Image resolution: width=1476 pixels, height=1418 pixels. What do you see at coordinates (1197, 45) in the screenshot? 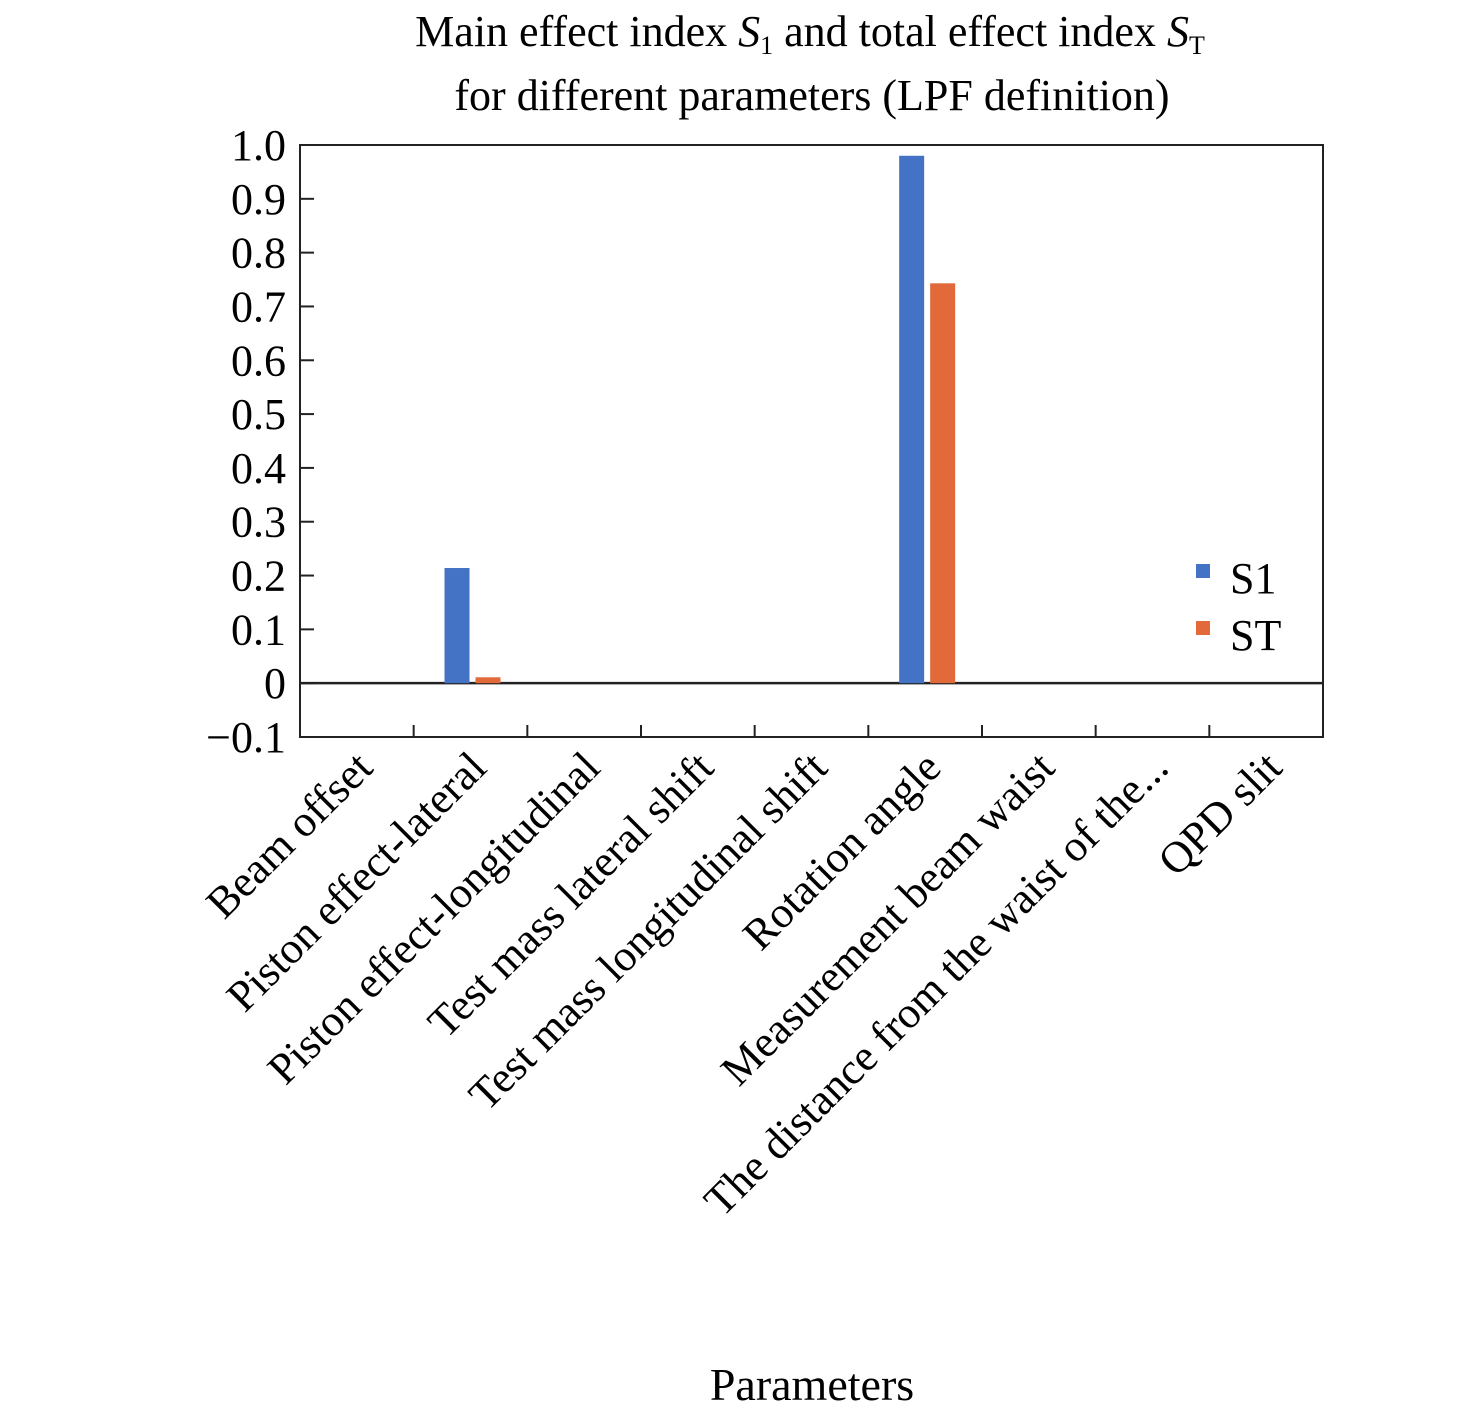
I see `title-subscript: T` at bounding box center [1197, 45].